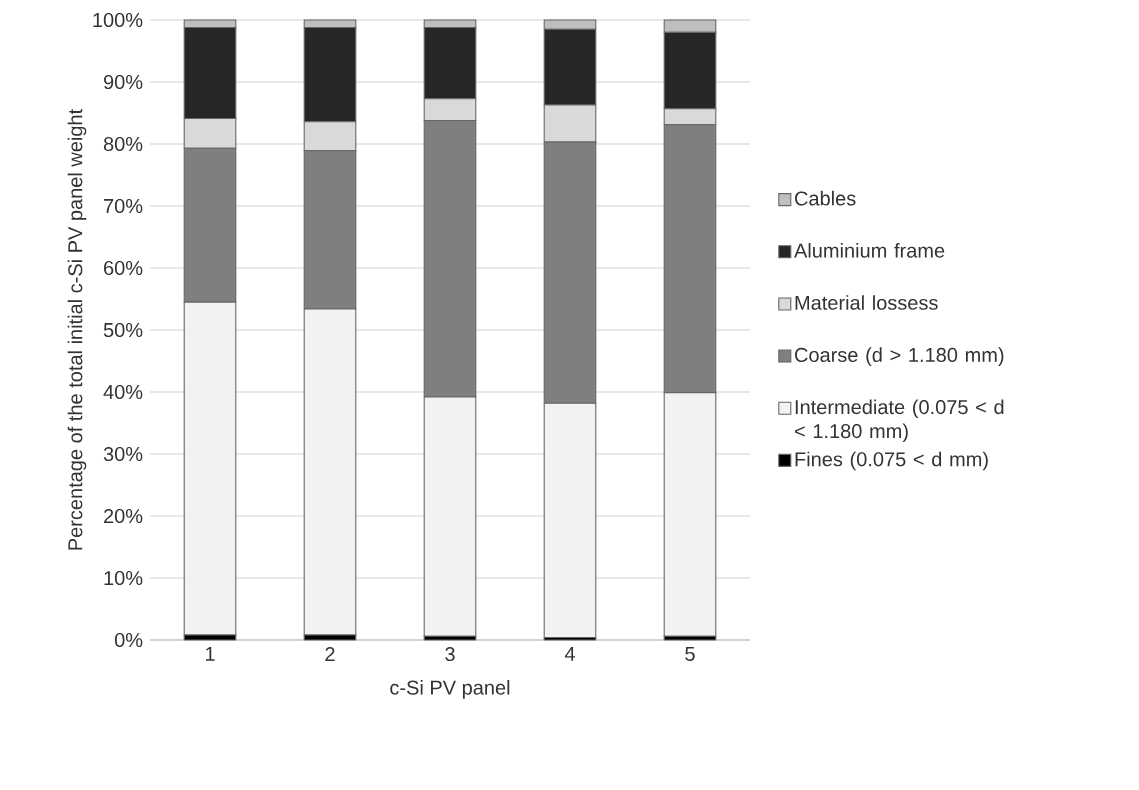 The height and width of the screenshot is (790, 1139). Describe the element at coordinates (450, 654) in the screenshot. I see `x-tick-label: 3` at that location.